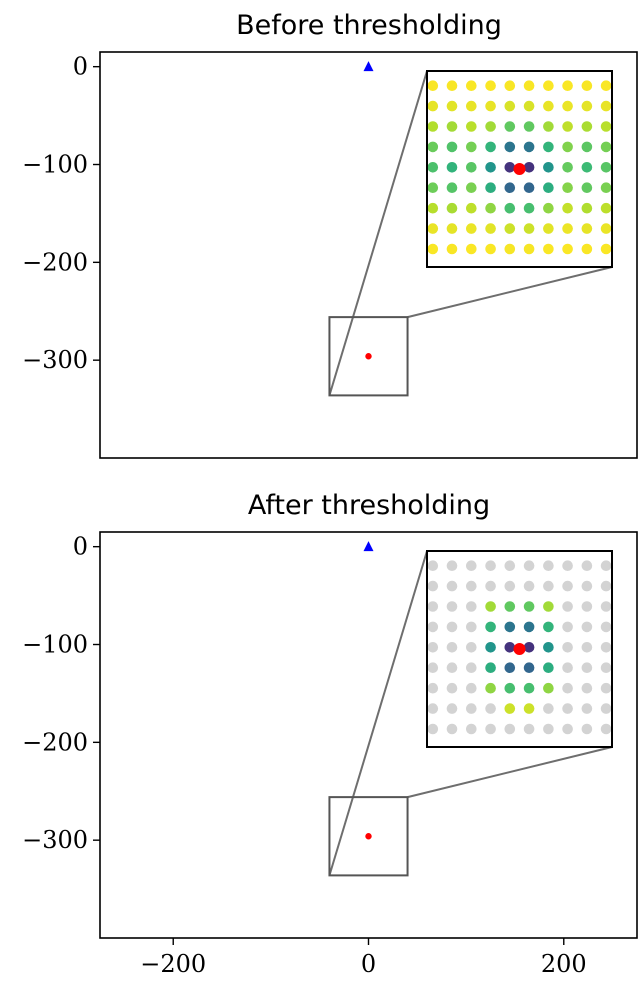 This screenshot has width=639, height=984. Describe the element at coordinates (55, 165) in the screenshot. I see `y-tick-label: −100` at that location.